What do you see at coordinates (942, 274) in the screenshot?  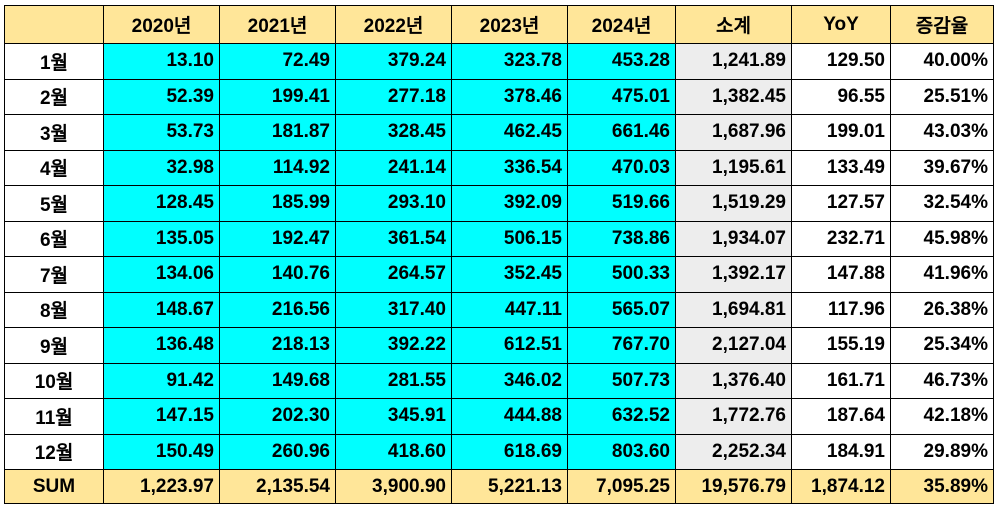 I see `data-cell: 41.96%` at bounding box center [942, 274].